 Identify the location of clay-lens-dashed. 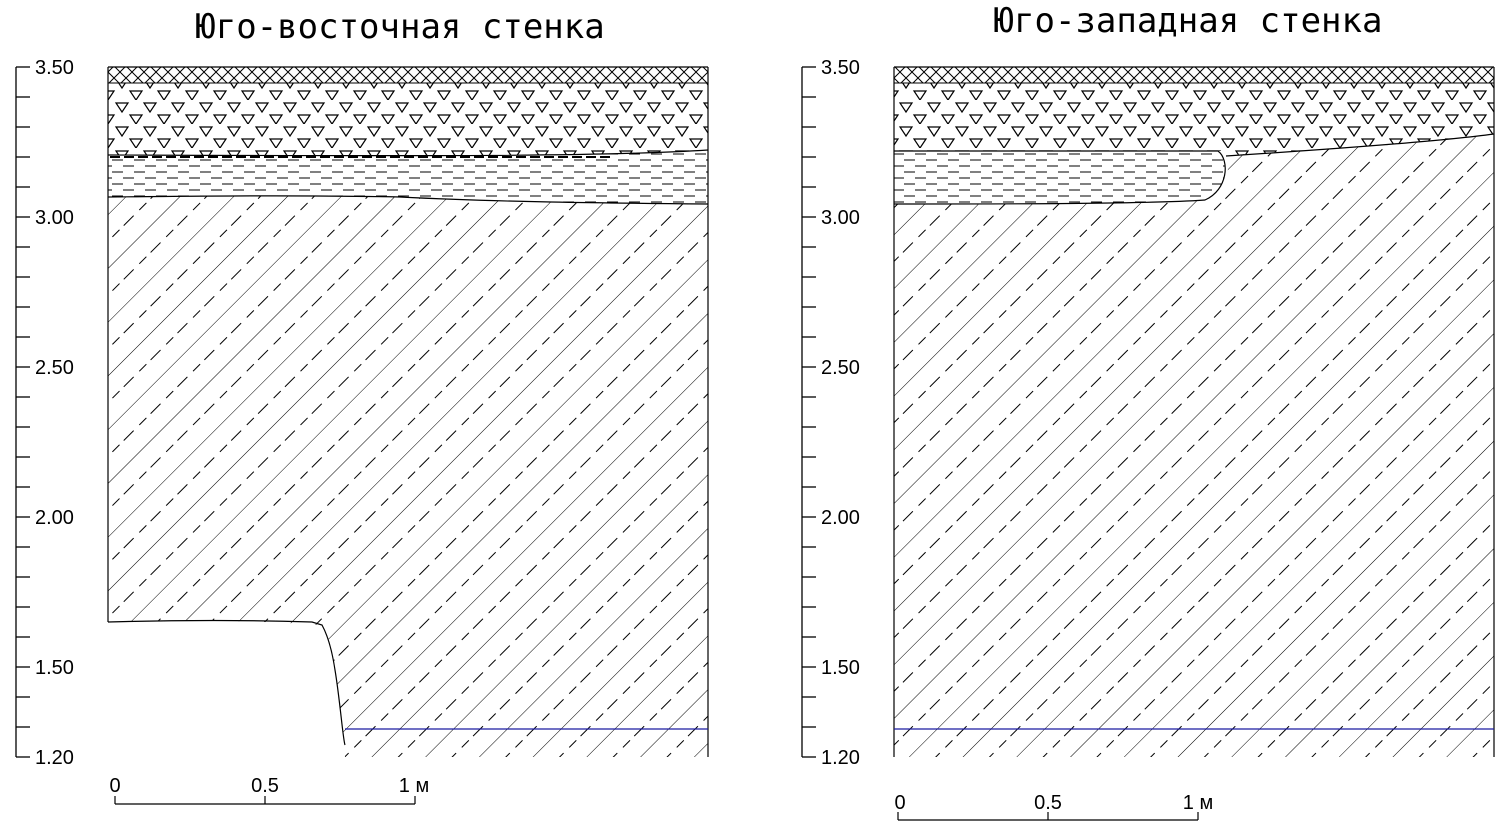
(1060, 177).